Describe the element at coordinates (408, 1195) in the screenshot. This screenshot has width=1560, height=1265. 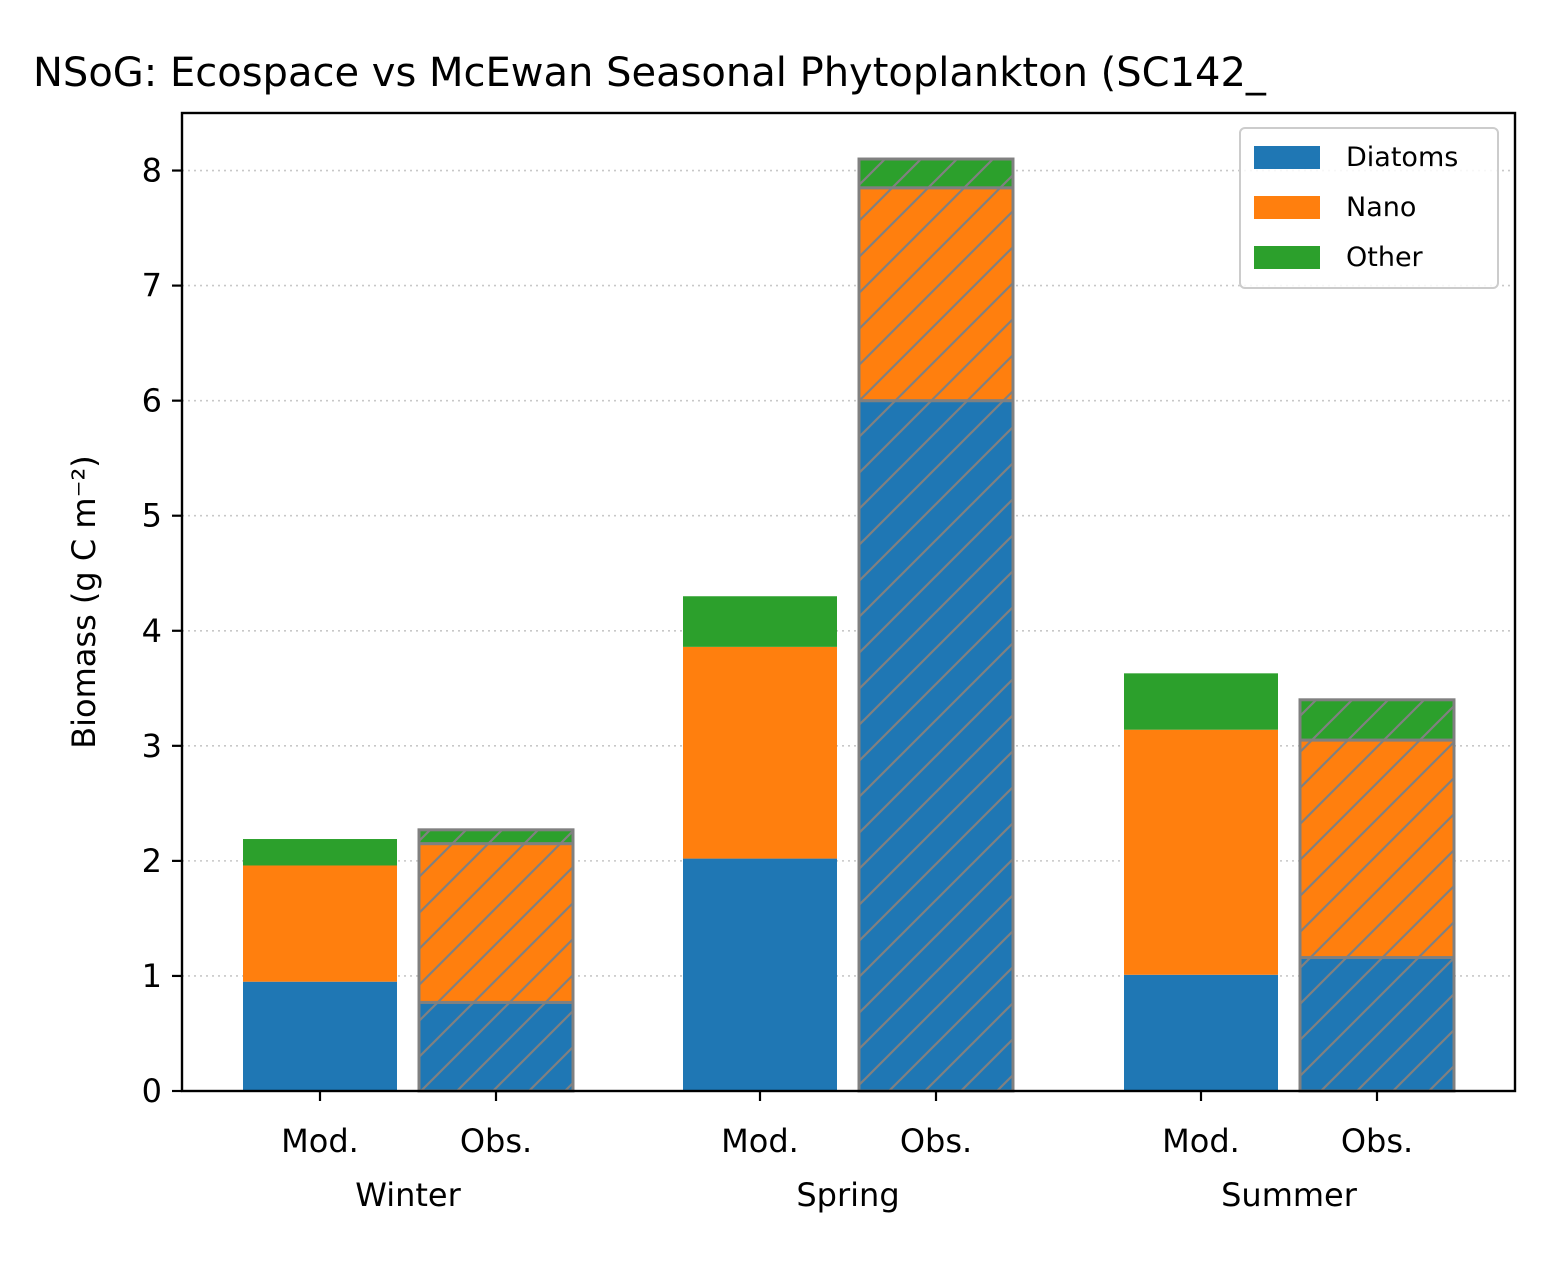
I see `group-label-winter: Winter` at that location.